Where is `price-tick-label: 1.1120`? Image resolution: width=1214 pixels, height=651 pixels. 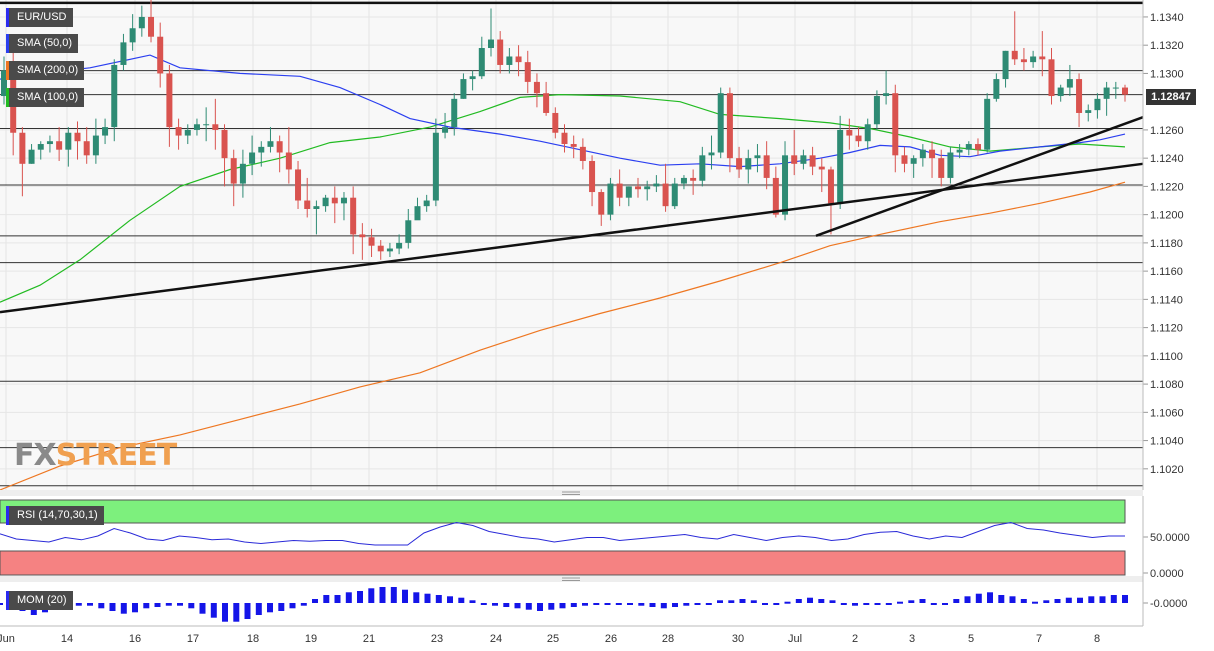 price-tick-label: 1.1120 is located at coordinates (1166, 329).